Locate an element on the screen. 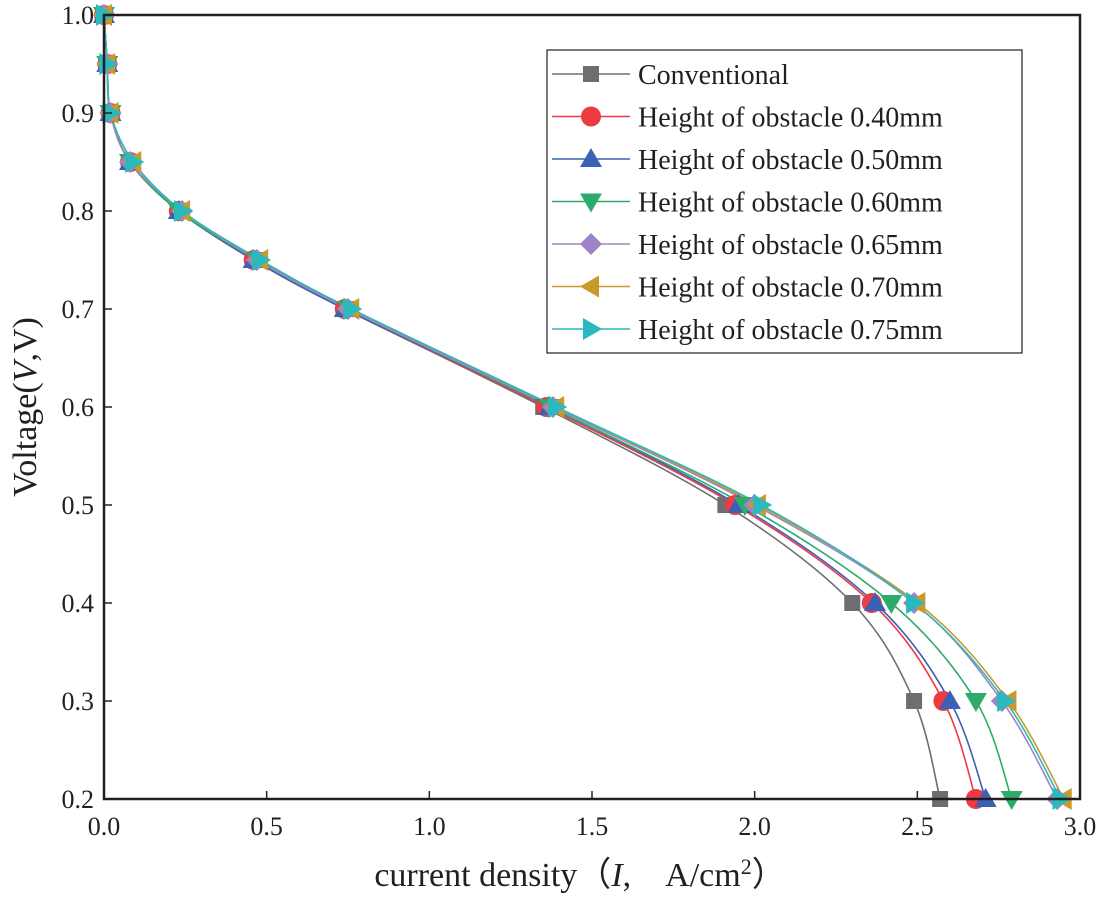 The width and height of the screenshot is (1104, 924). y-tick-label: 0.7 is located at coordinates (78, 309).